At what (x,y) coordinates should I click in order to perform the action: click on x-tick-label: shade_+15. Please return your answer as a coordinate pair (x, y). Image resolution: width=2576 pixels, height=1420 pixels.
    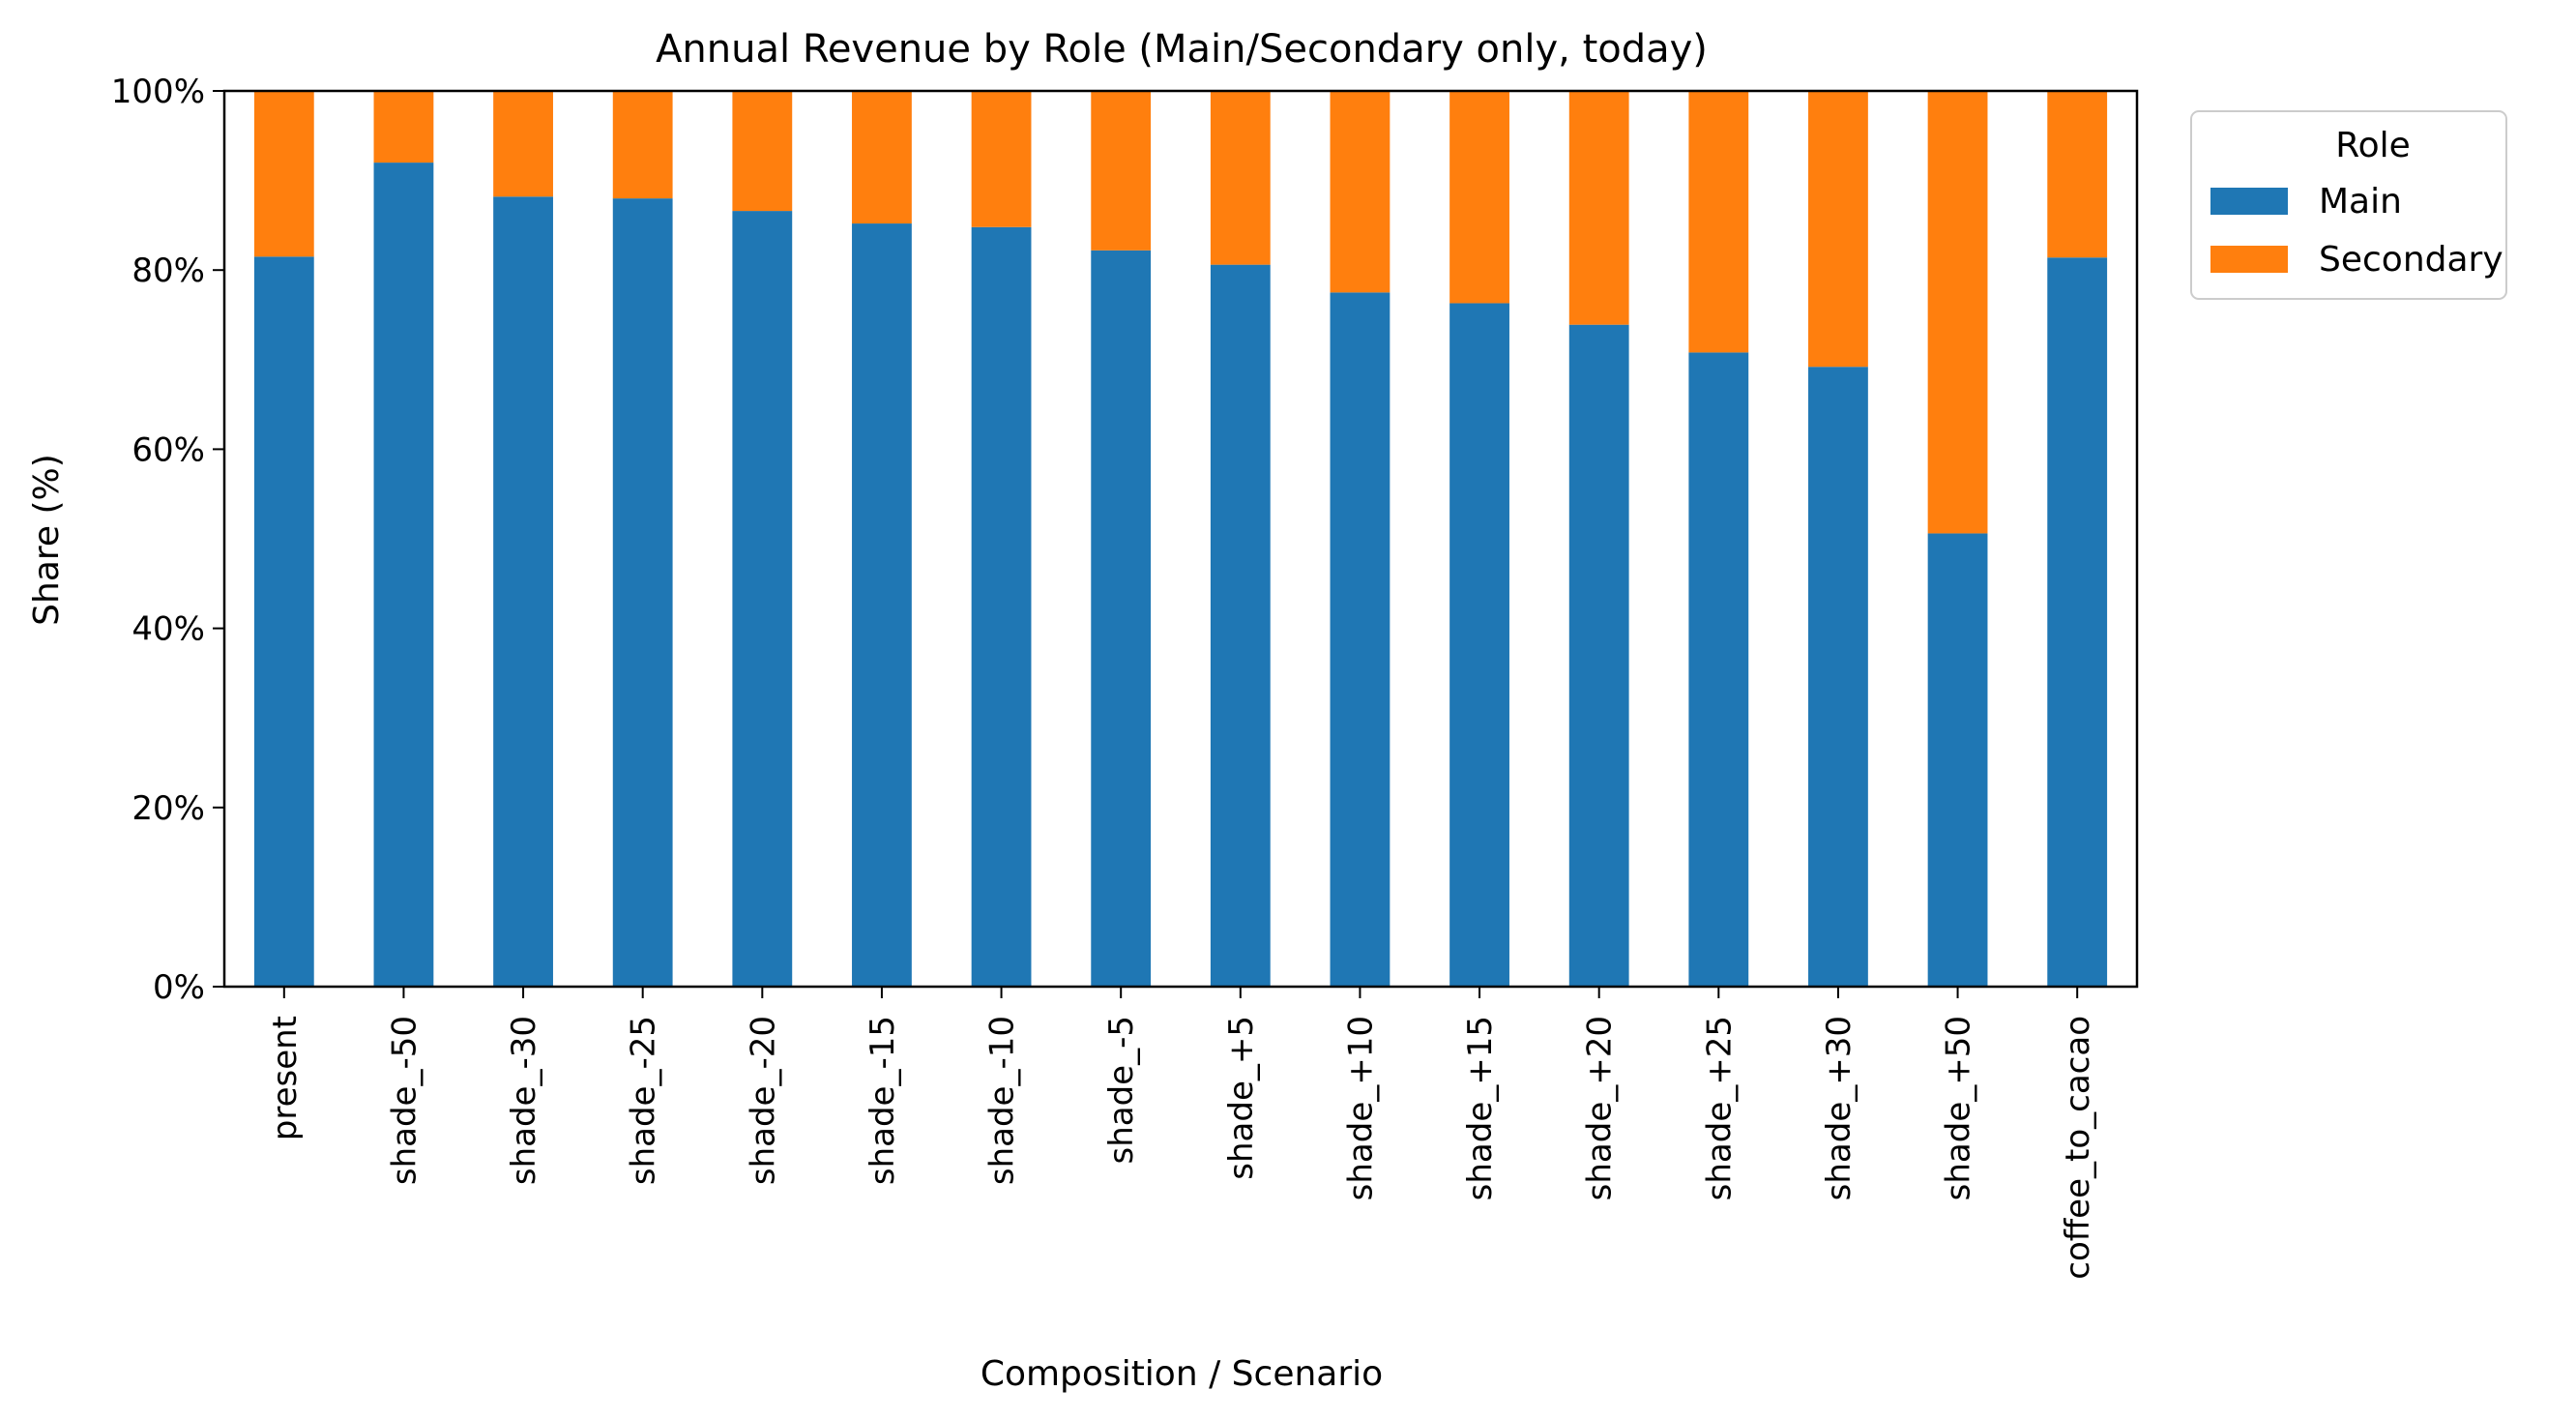
    Looking at the image, I should click on (1480, 1108).